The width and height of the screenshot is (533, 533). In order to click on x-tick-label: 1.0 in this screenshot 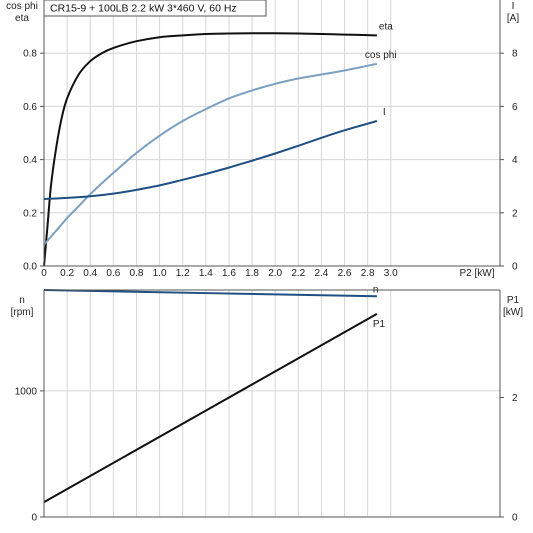, I will do `click(160, 273)`.